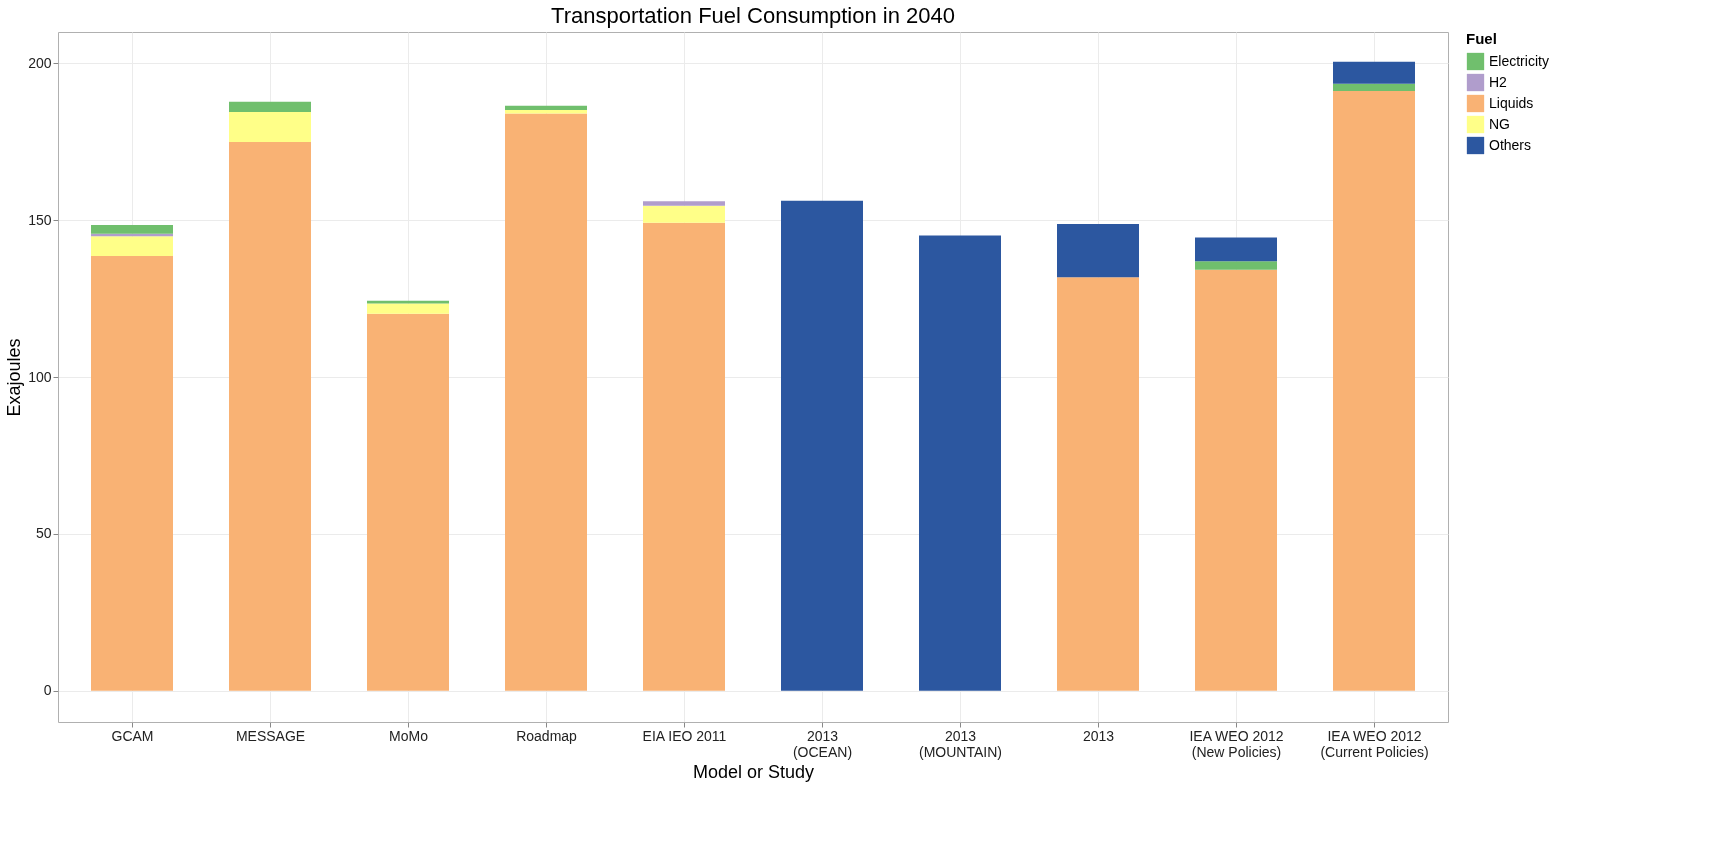 The image size is (1710, 848). Describe the element at coordinates (1236, 743) in the screenshot. I see `x-tick-label: IEA WEO 2012 (New Policies)` at that location.